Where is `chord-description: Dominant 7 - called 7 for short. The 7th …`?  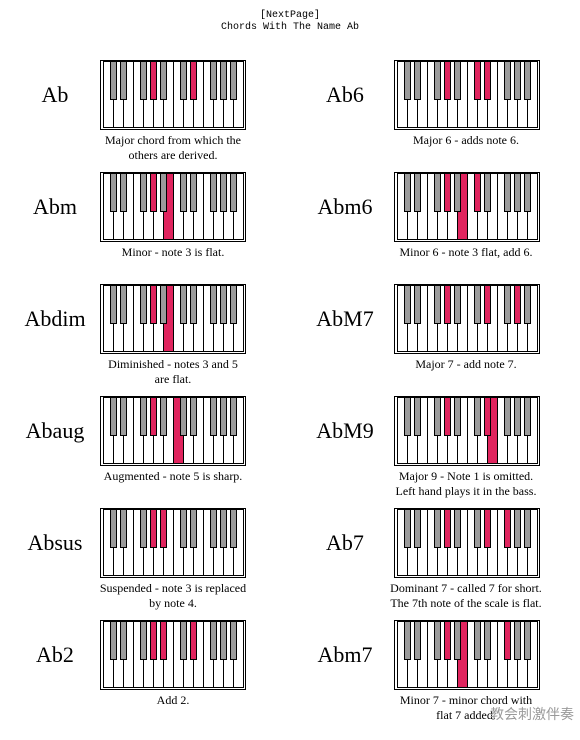 chord-description: Dominant 7 - called 7 for short. The 7th … is located at coordinates (466, 596).